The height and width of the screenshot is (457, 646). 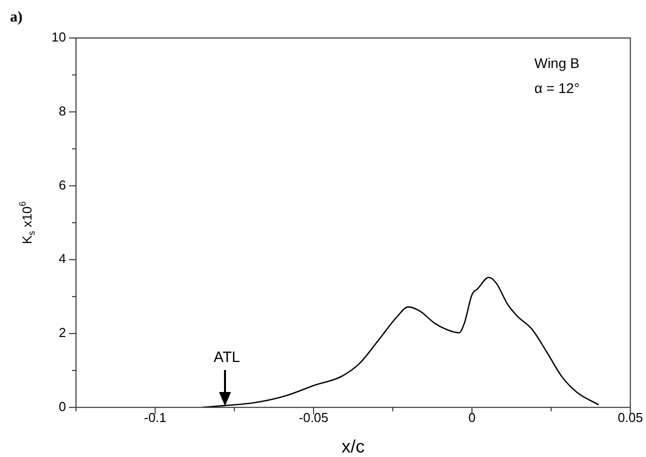 I want to click on y-tick-label: 2, so click(x=62, y=332).